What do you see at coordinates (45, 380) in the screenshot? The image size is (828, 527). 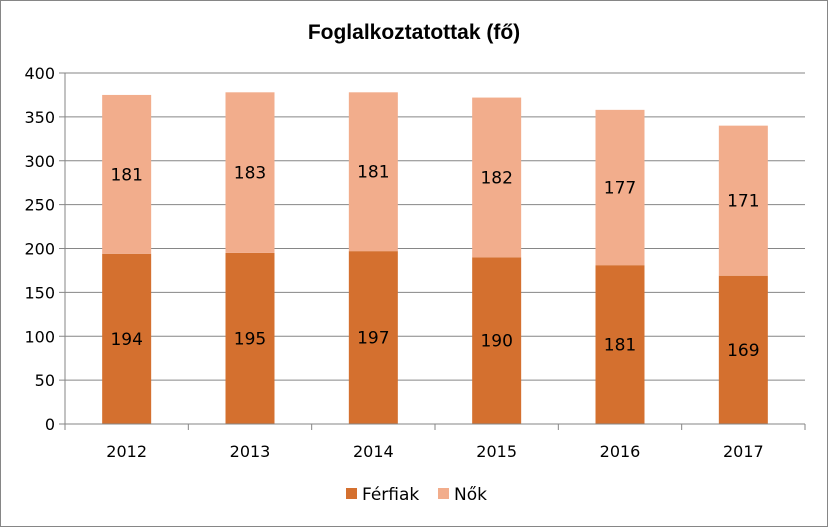 I see `y-tick-label: 50` at bounding box center [45, 380].